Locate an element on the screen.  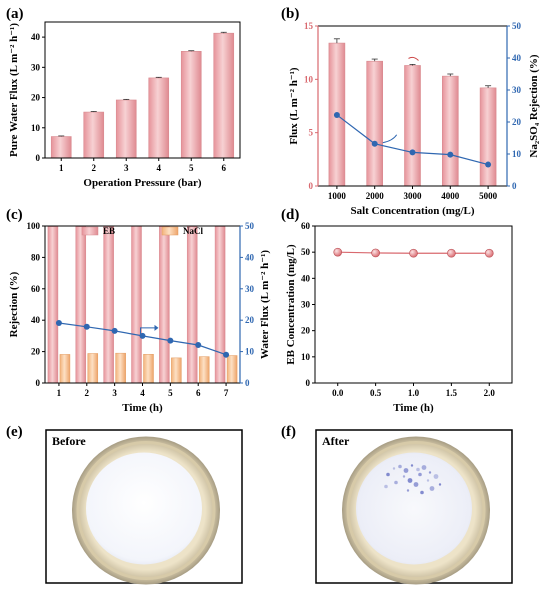
x-axis-title-b: Salt Concentration (mg/L) is located at coordinates (412, 211).